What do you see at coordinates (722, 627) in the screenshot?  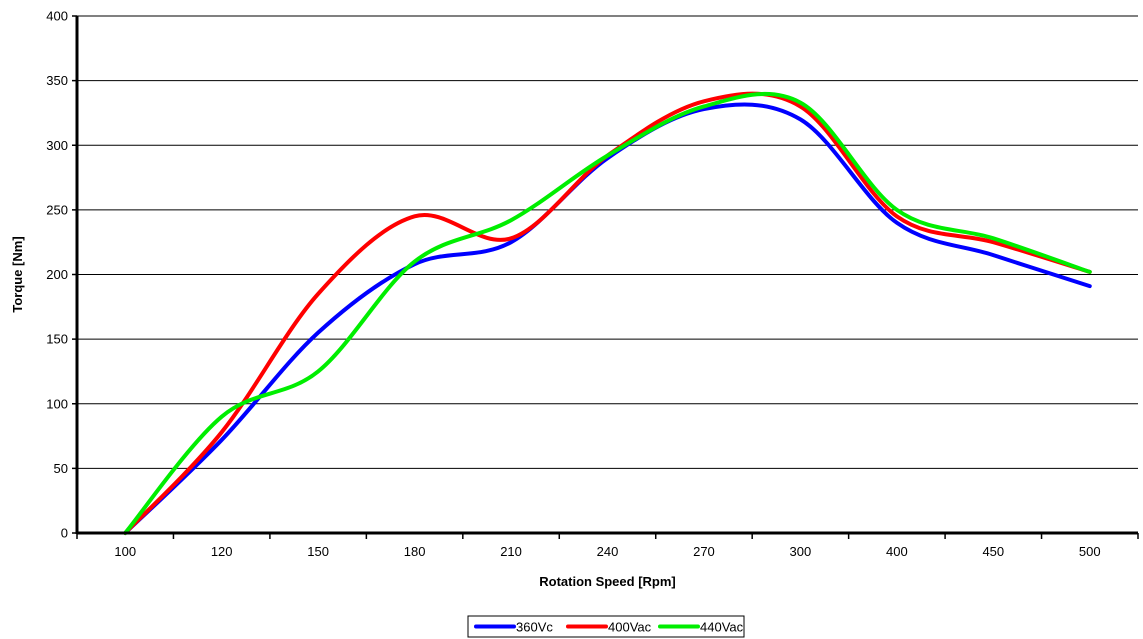 I see `legend-label-2: 440Vac` at bounding box center [722, 627].